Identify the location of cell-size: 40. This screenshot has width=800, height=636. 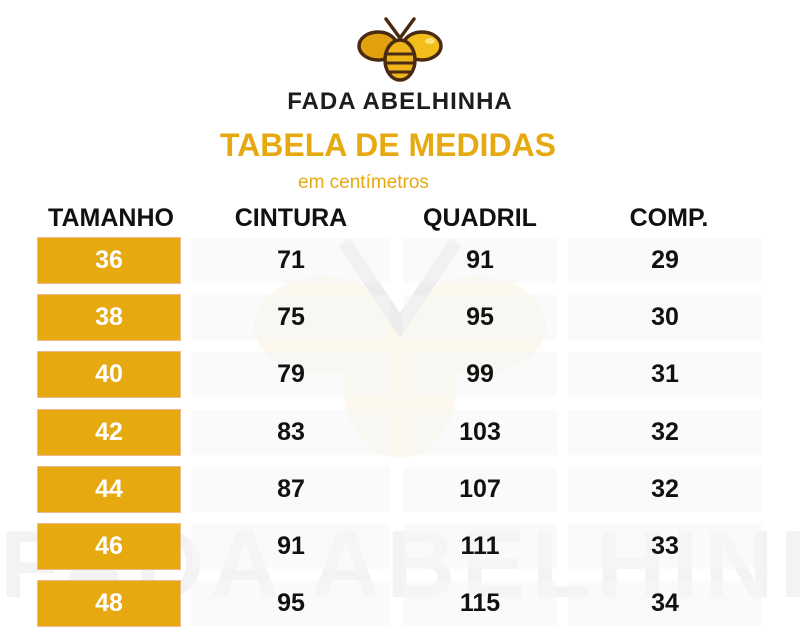
(109, 375).